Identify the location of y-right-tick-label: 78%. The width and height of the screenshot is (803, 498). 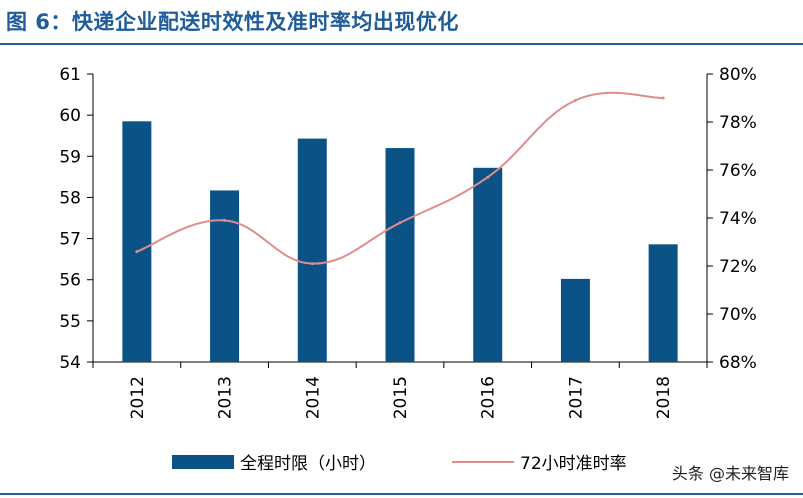
(738, 123).